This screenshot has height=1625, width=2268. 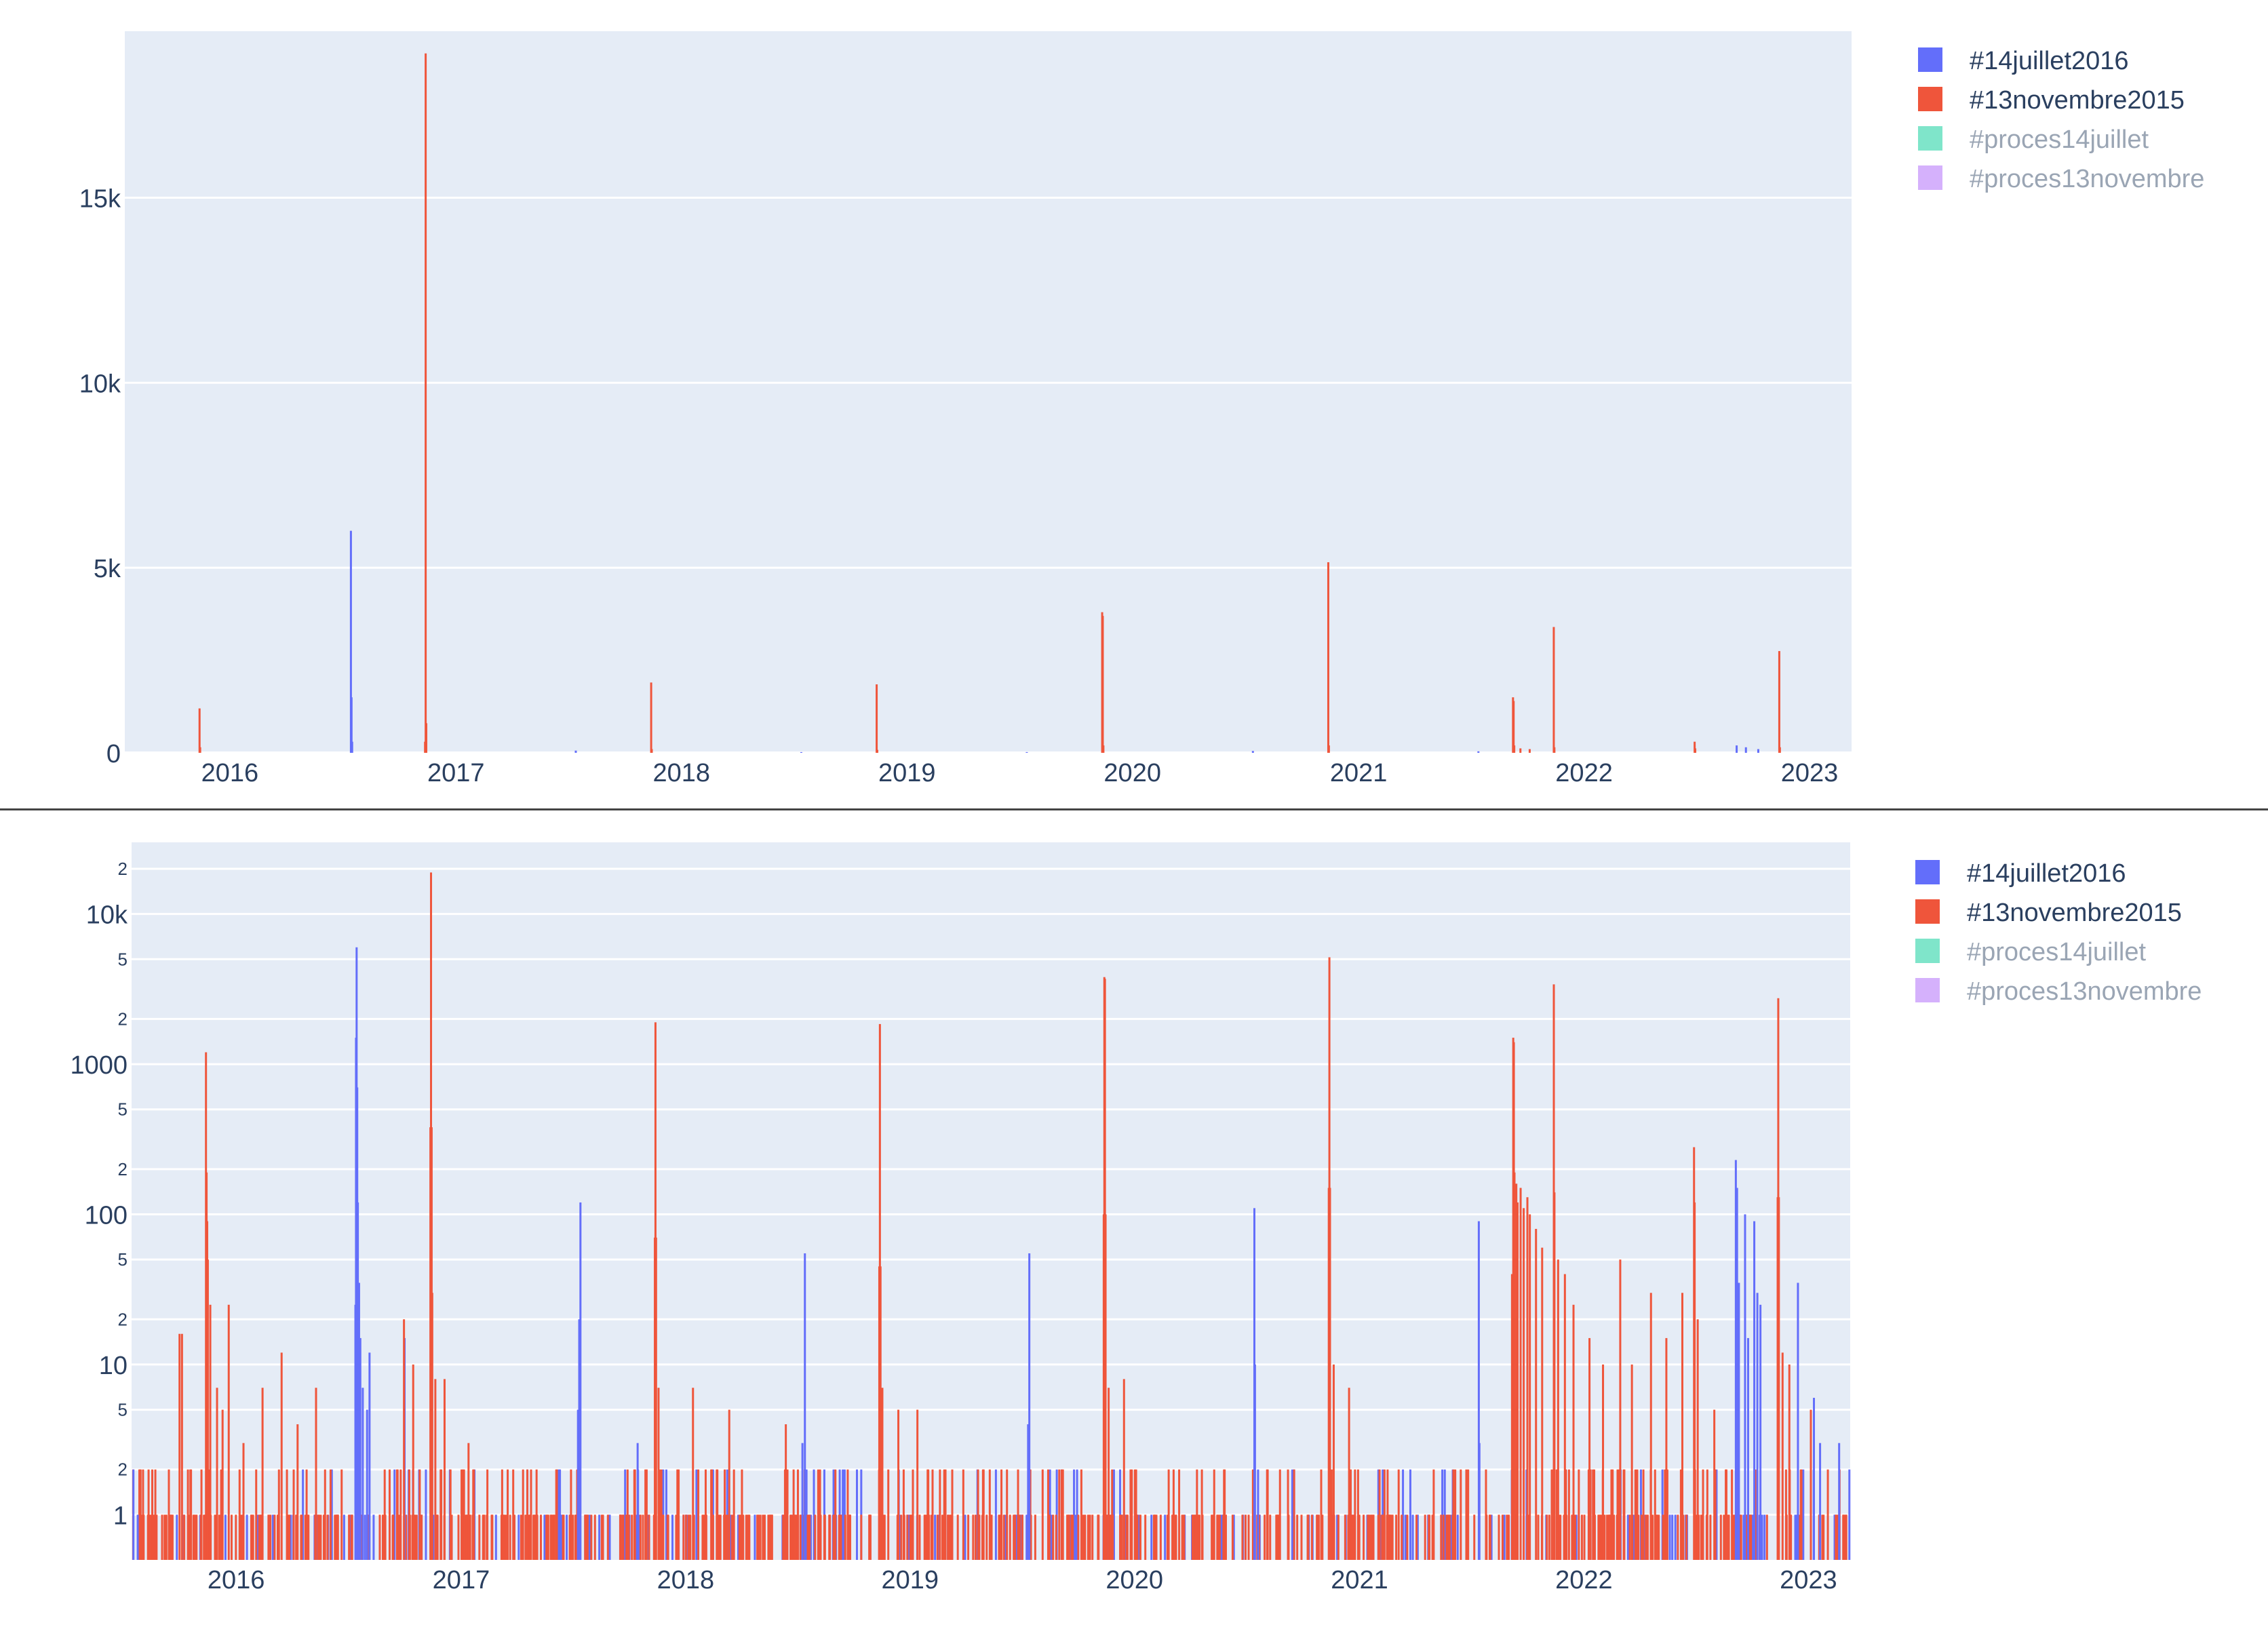 What do you see at coordinates (1134, 1580) in the screenshot?
I see `x-tick-label: 2020` at bounding box center [1134, 1580].